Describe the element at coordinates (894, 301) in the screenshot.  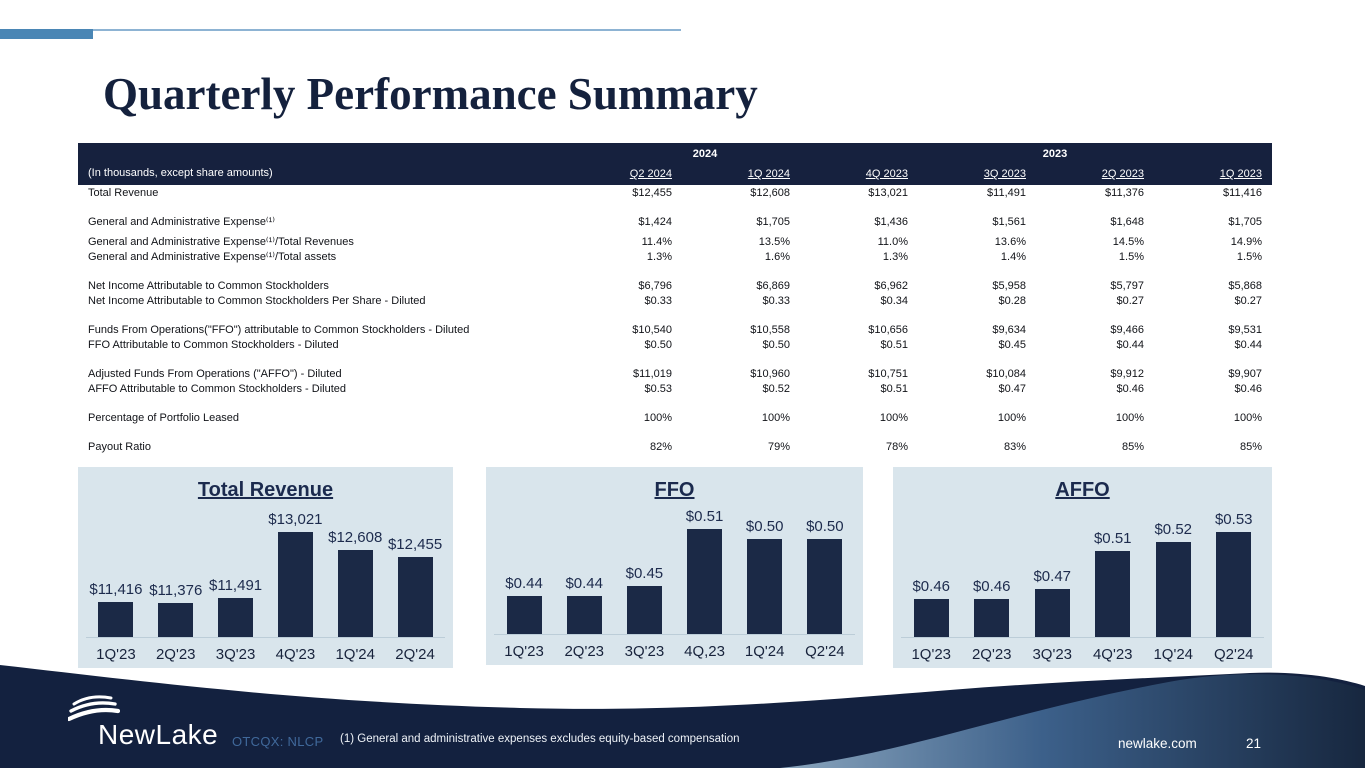
I see `table-cell: $0.34` at that location.